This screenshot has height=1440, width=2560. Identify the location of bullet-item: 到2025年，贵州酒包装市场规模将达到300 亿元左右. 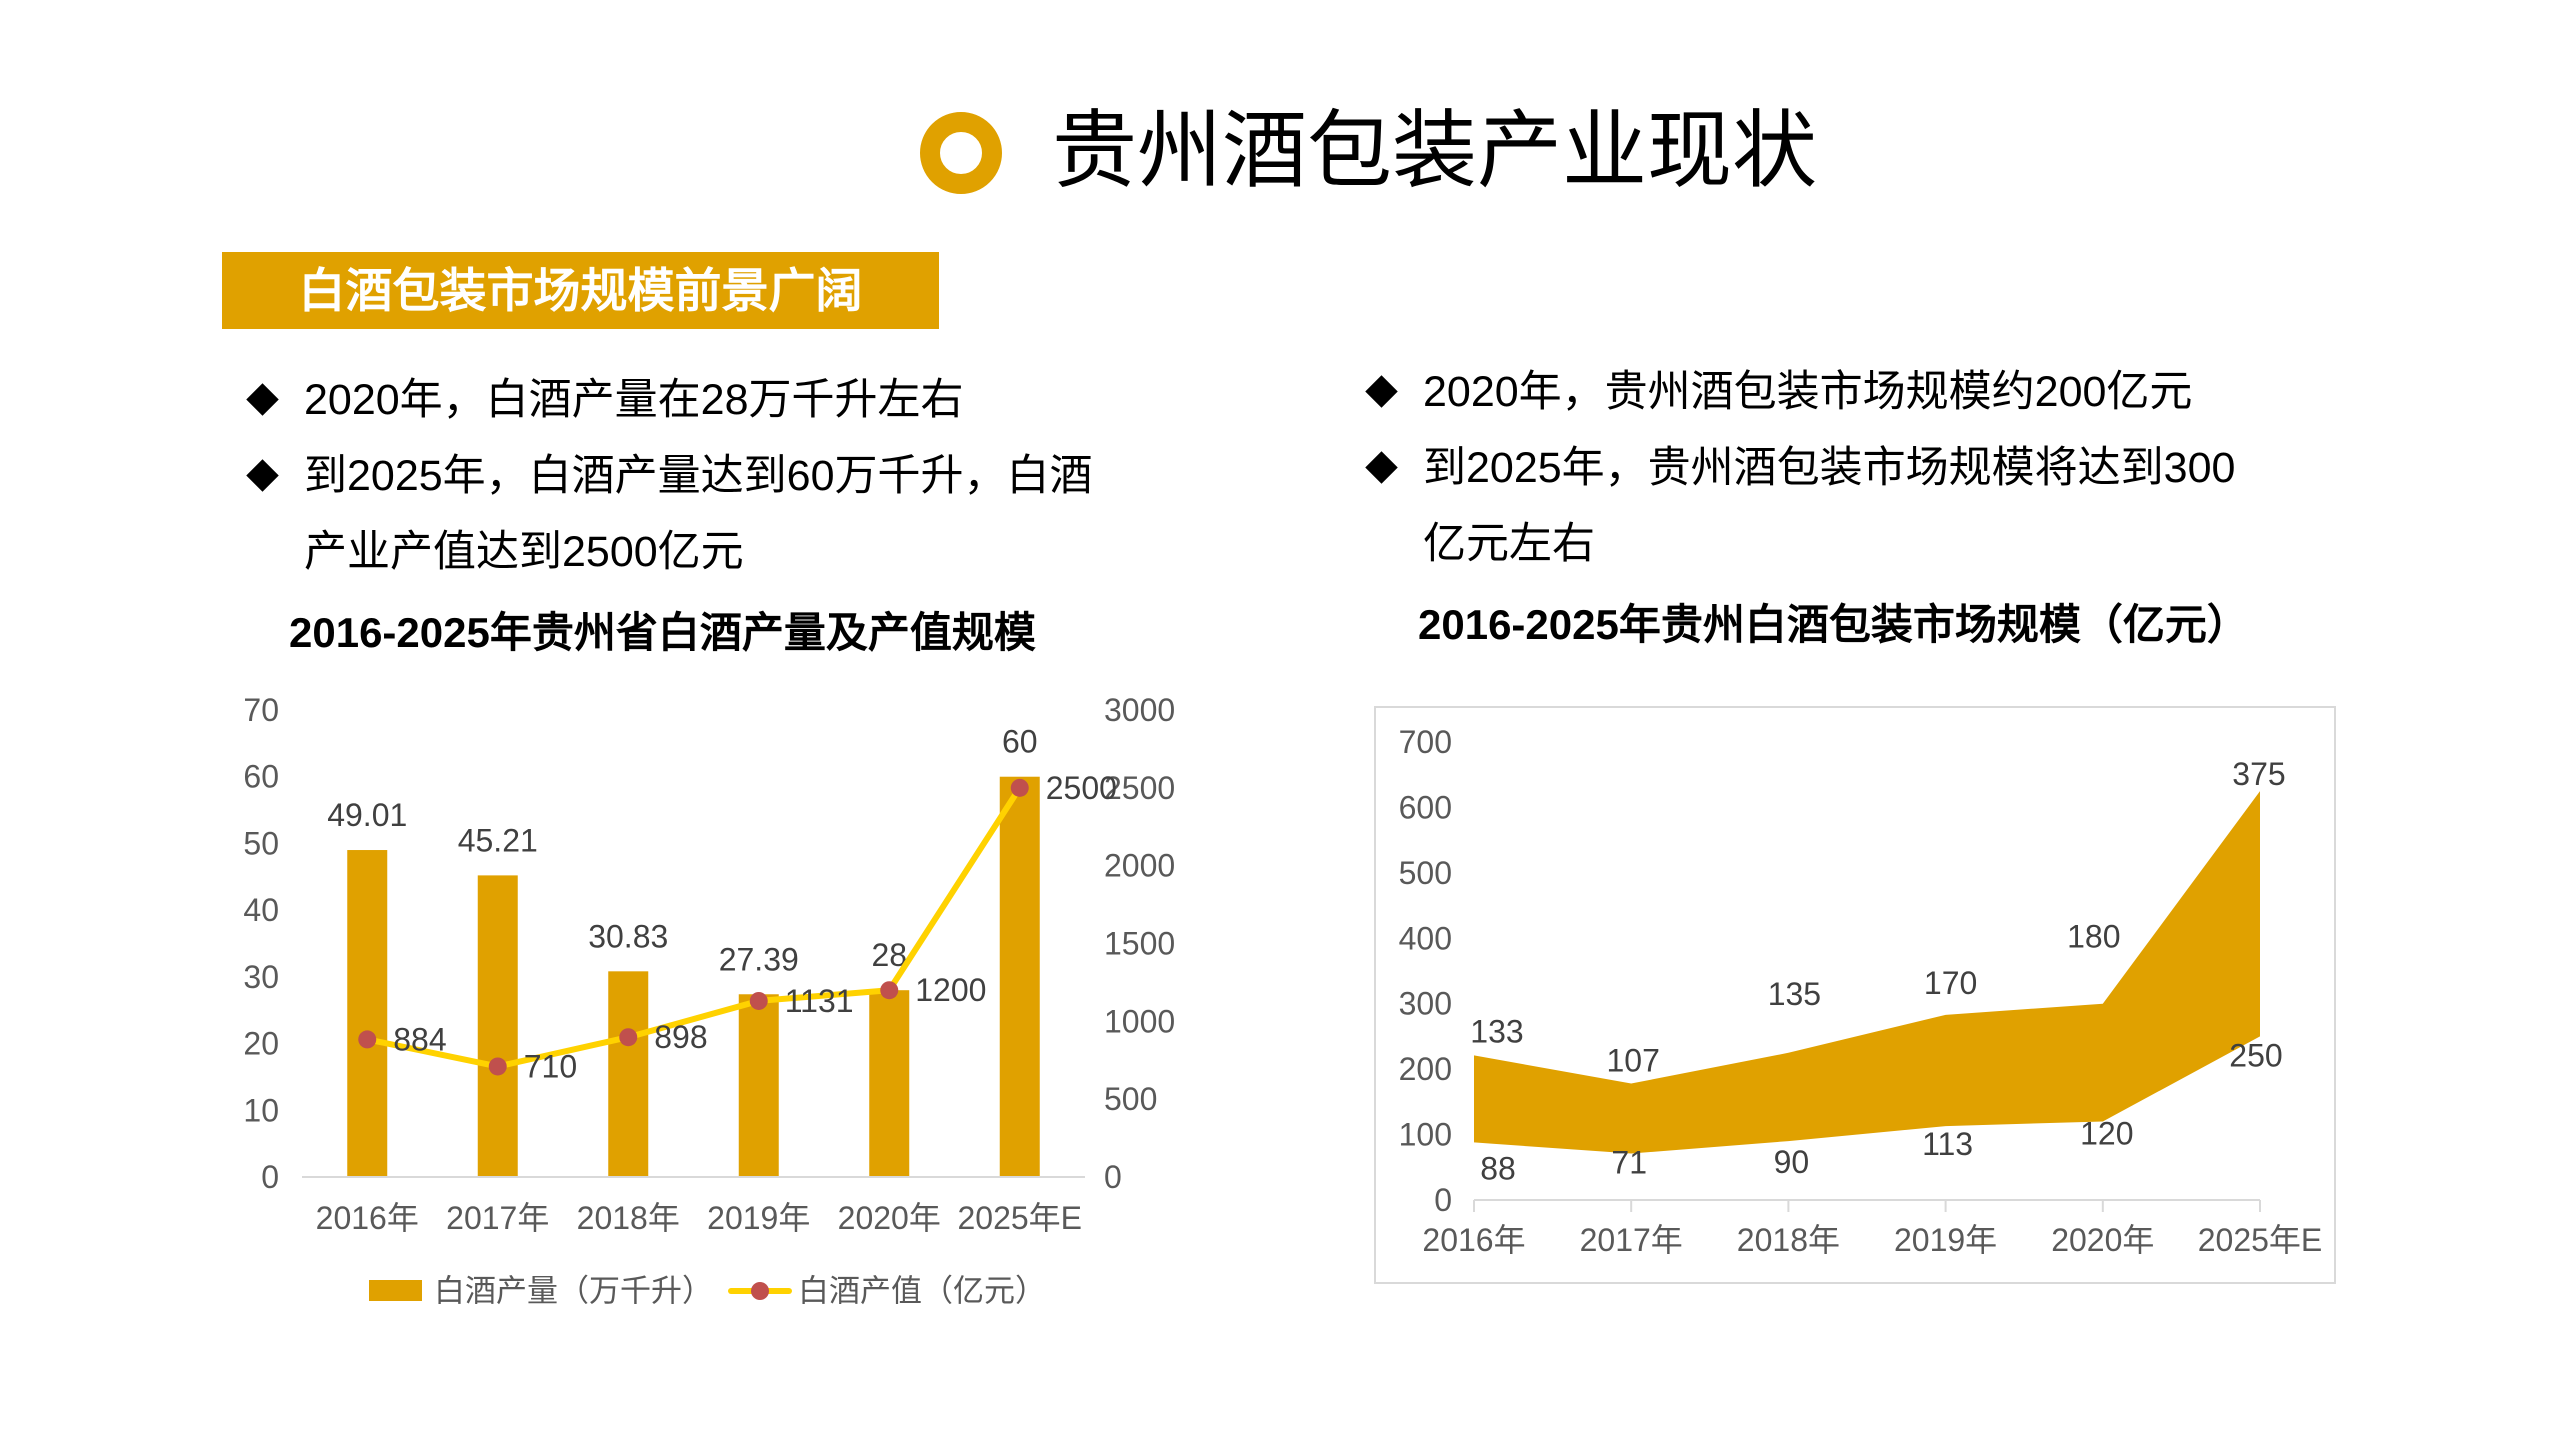
(1800, 506).